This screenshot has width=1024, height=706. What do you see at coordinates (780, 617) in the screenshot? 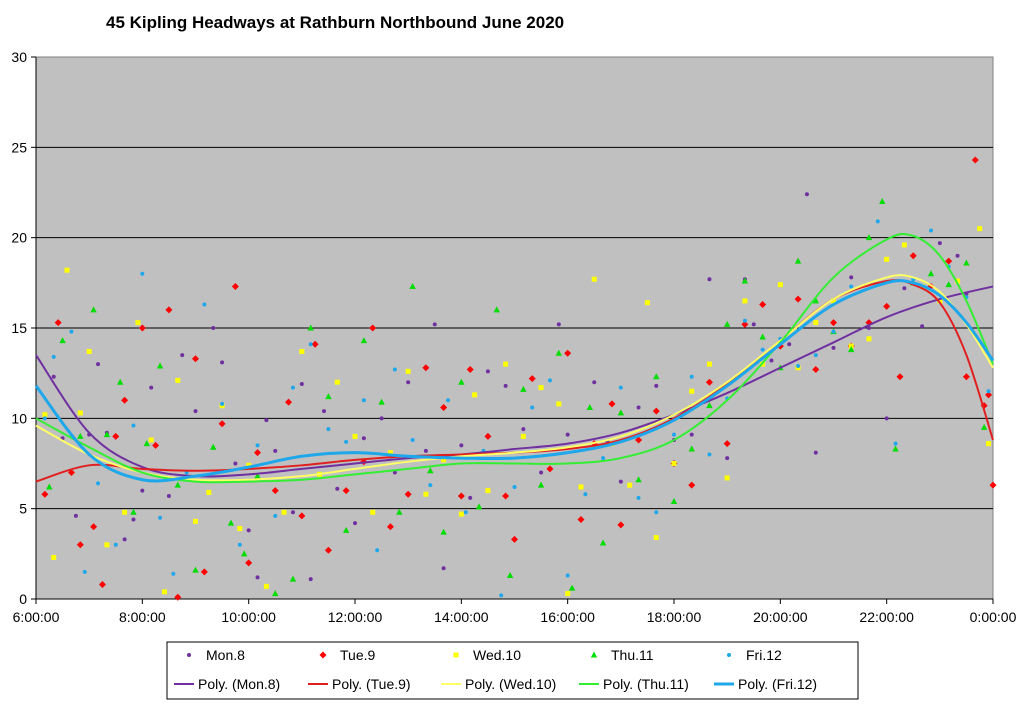
I see `x-tick-label: 20:00:00` at bounding box center [780, 617].